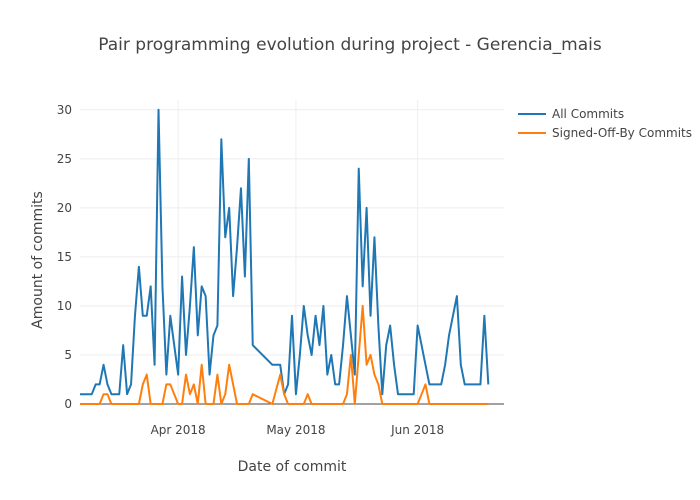 This screenshot has width=700, height=500. I want to click on x-axis: Apr 2018 May 2018 Jun 2018, so click(298, 430).